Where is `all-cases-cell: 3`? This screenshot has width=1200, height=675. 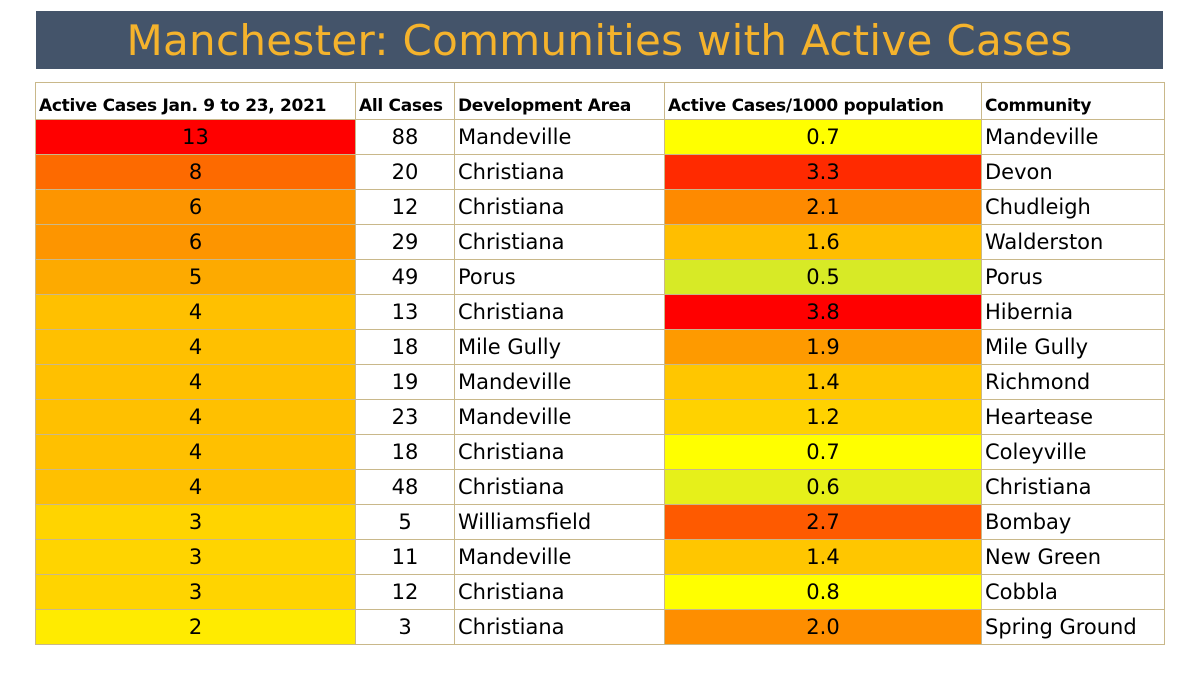
all-cases-cell: 3 is located at coordinates (405, 627).